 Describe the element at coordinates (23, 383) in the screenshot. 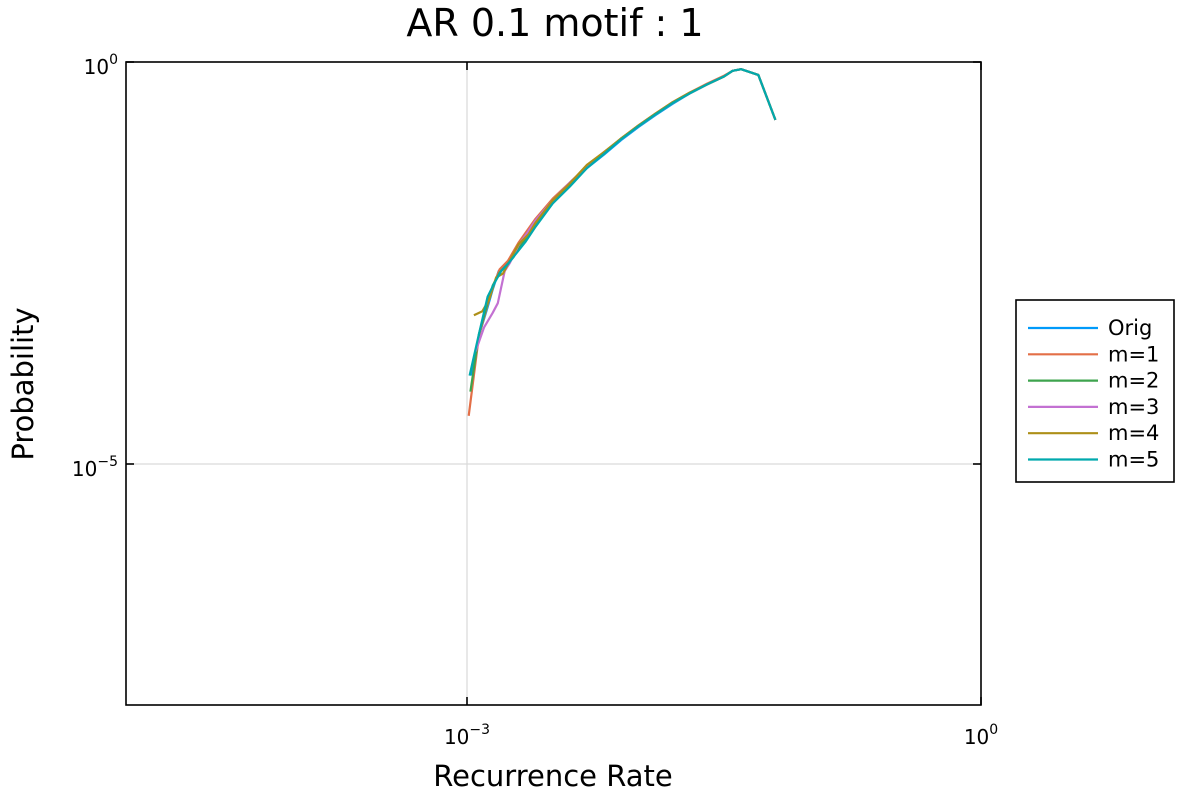

I see `y-axis-title: Probability` at that location.